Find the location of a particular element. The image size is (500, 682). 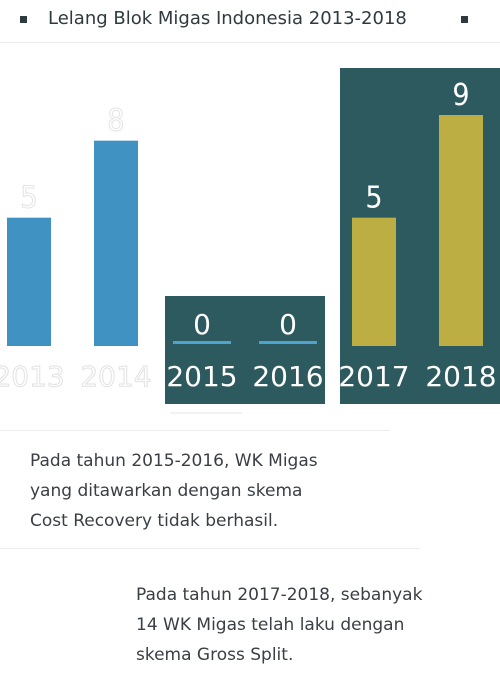

caption-line: Pada tahun 2017-2018, sebanyak is located at coordinates (279, 595).